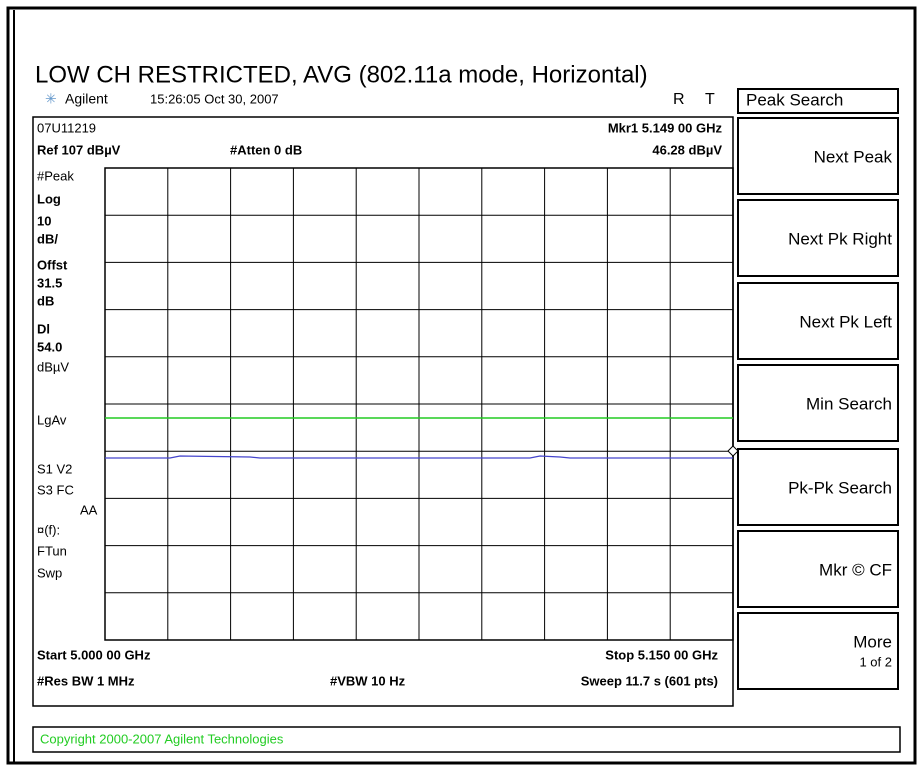  Describe the element at coordinates (368, 680) in the screenshot. I see `vbw: #VBW 10 Hz` at that location.